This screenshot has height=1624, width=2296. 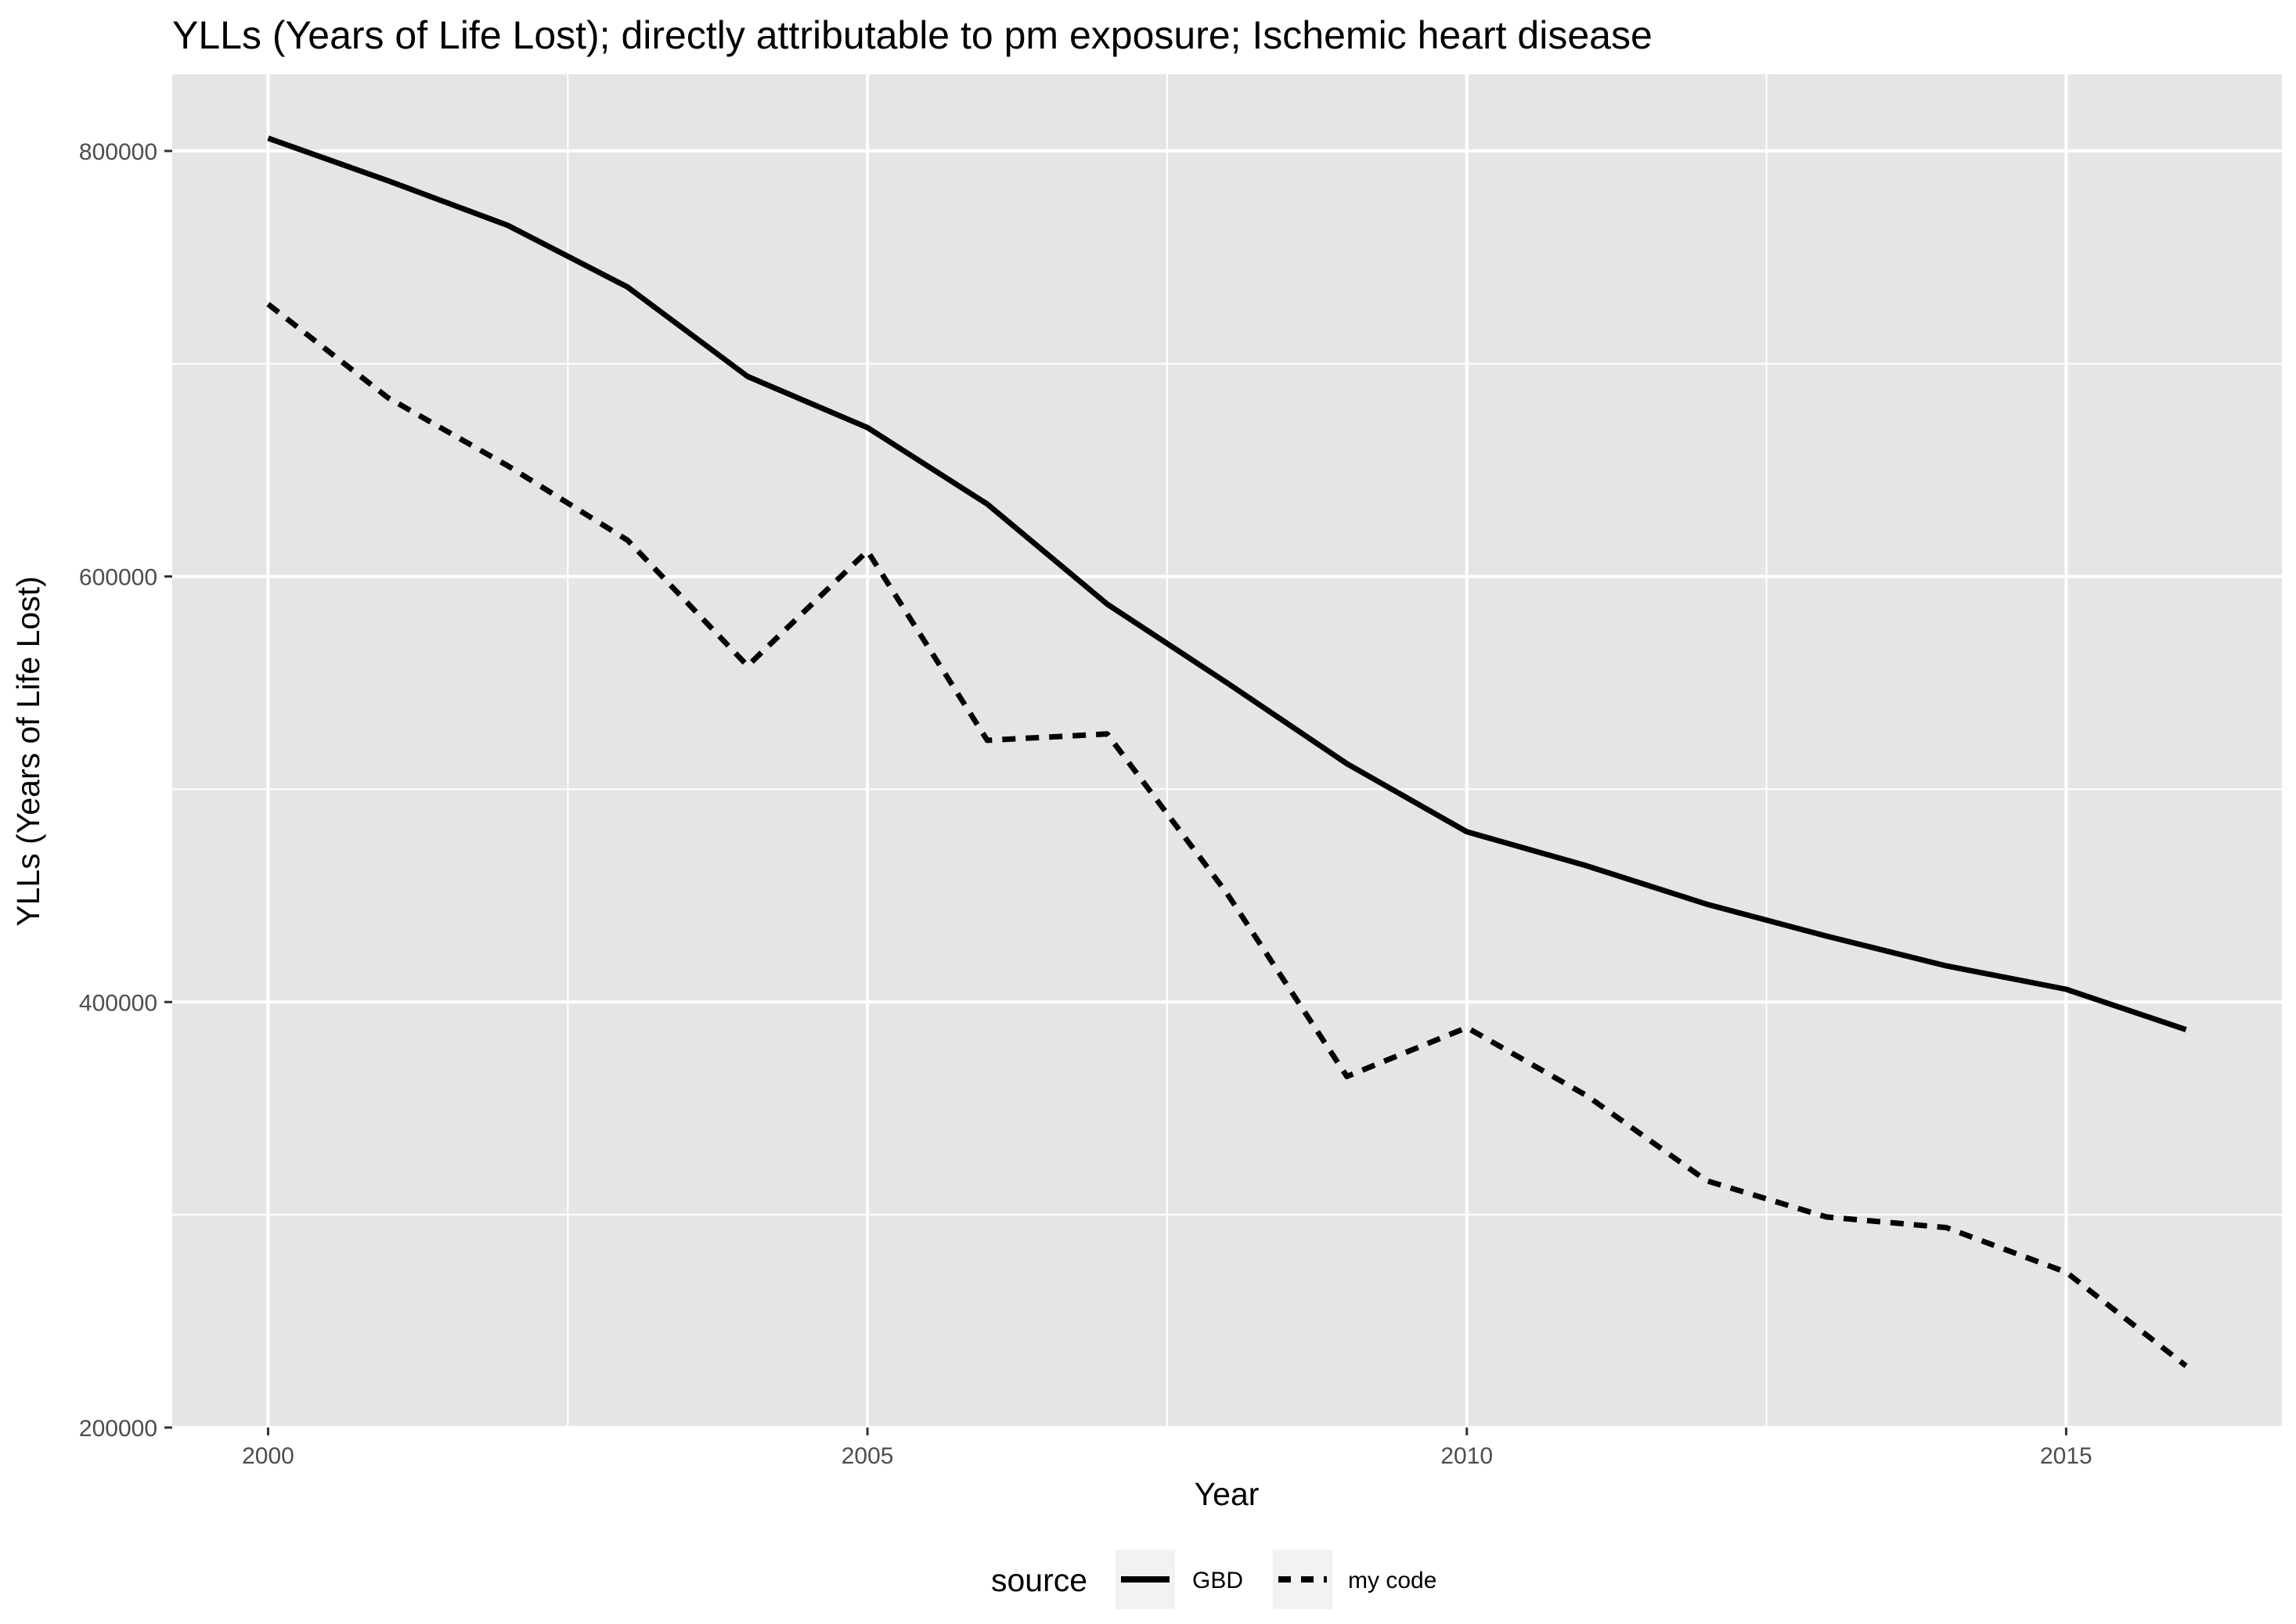 What do you see at coordinates (1392, 1580) in the screenshot?
I see `legend-label-my-code: my code` at bounding box center [1392, 1580].